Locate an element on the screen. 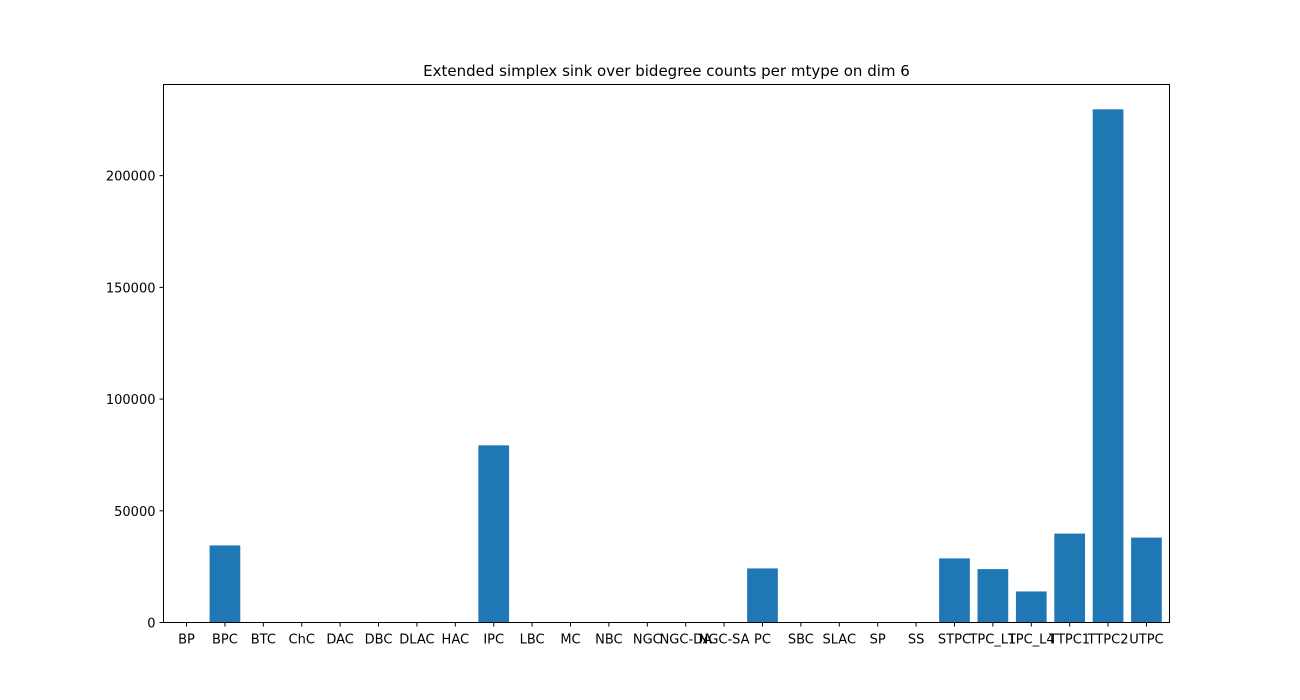 Image resolution: width=1300 pixels, height=700 pixels. y-tick-label: 0 is located at coordinates (151, 624).